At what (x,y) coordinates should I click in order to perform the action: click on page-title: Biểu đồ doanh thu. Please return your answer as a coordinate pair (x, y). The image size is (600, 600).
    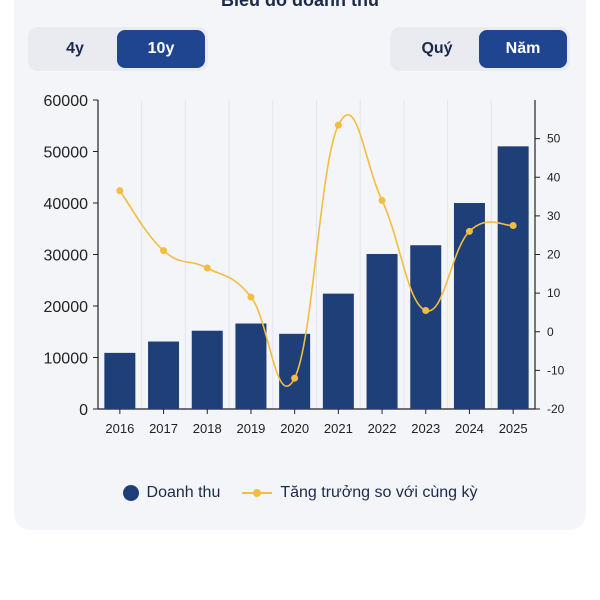
    Looking at the image, I should click on (300, 5).